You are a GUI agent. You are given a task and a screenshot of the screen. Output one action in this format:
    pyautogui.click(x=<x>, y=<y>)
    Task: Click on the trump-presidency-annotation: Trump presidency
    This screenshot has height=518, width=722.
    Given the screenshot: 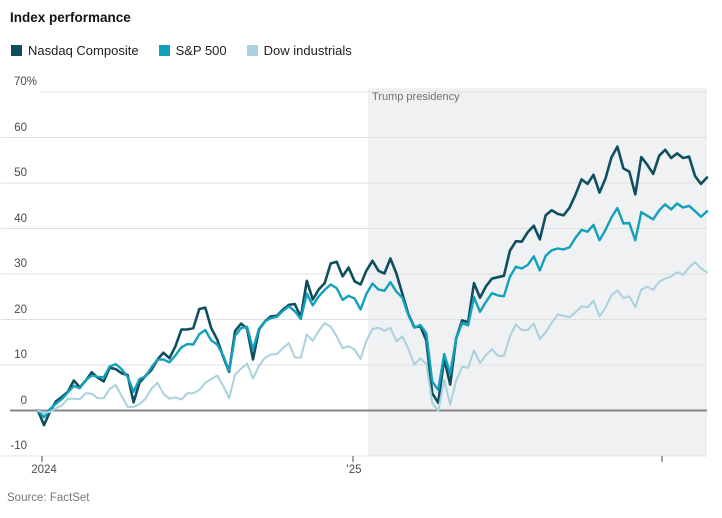 What is the action you would take?
    pyautogui.click(x=416, y=97)
    